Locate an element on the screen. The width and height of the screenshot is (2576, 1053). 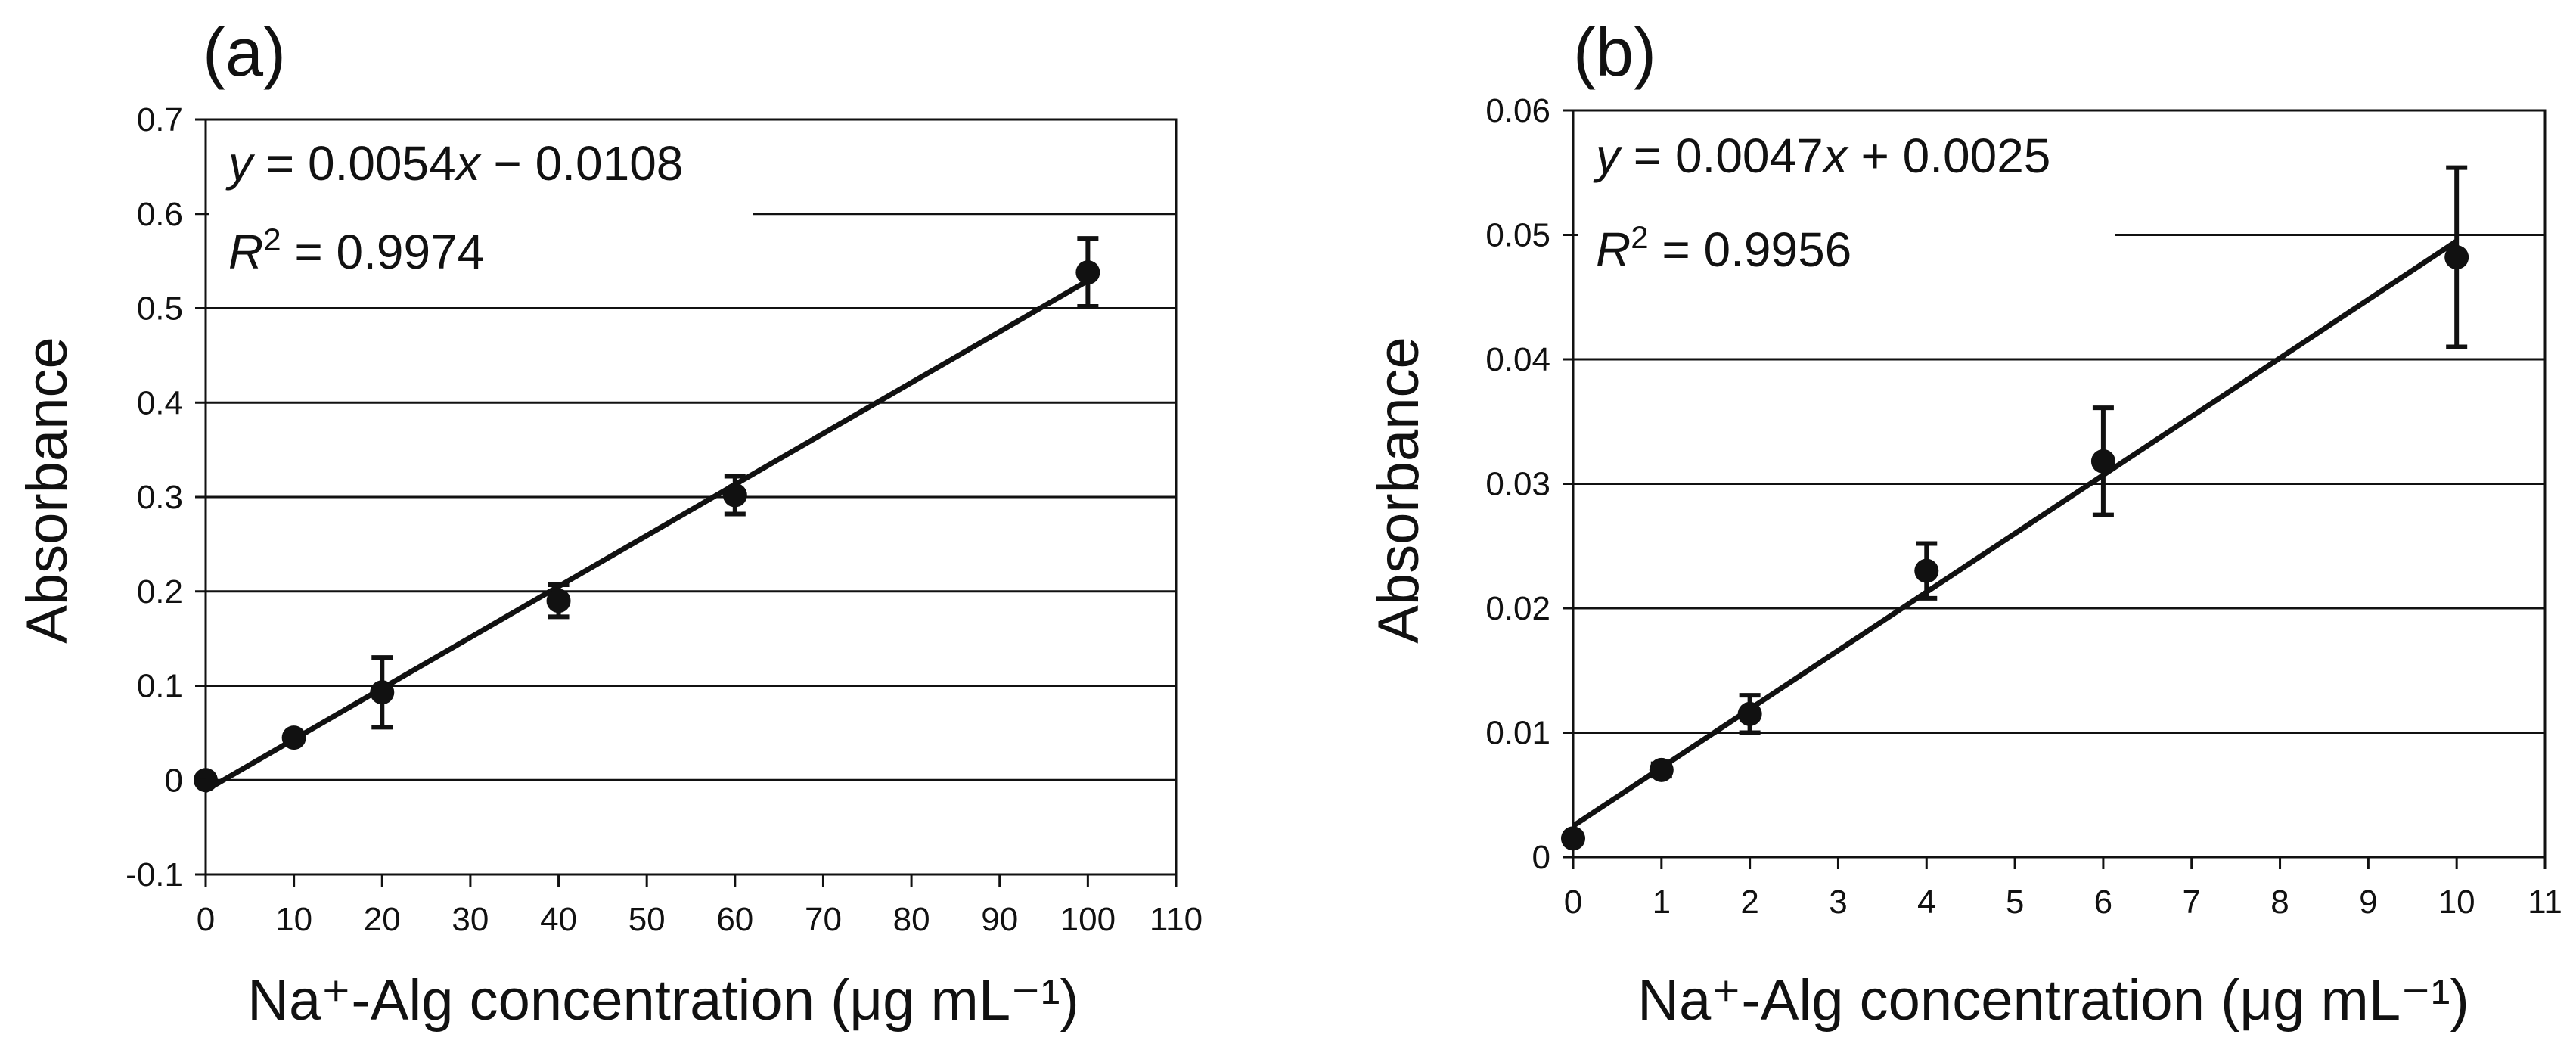
y-tick-label-a: 0.1 is located at coordinates (160, 686).